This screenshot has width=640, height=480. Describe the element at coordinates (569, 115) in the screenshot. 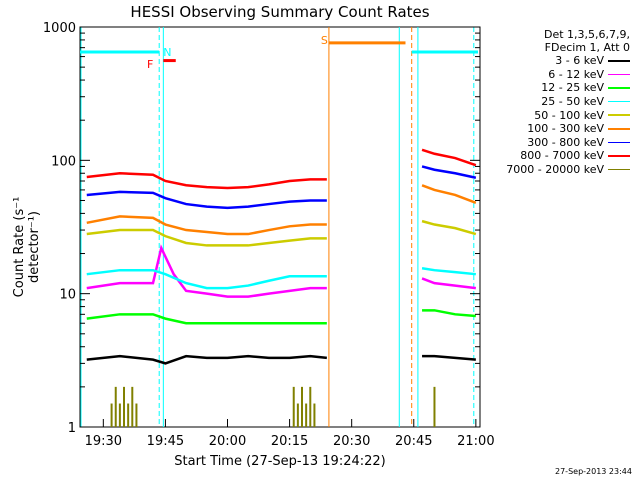

I see `legend-label: 50 - 100 keV` at that location.